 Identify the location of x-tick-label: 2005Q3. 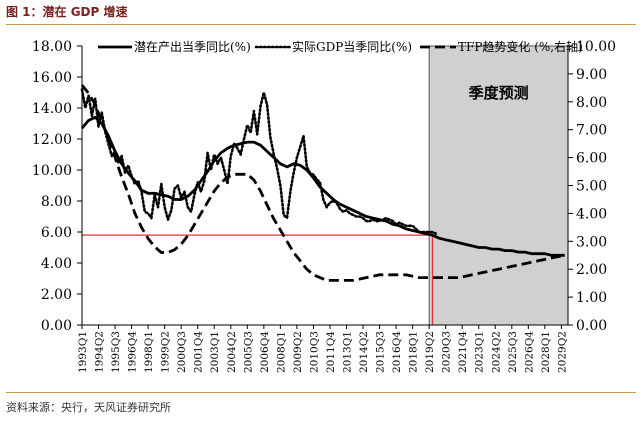
(248, 352).